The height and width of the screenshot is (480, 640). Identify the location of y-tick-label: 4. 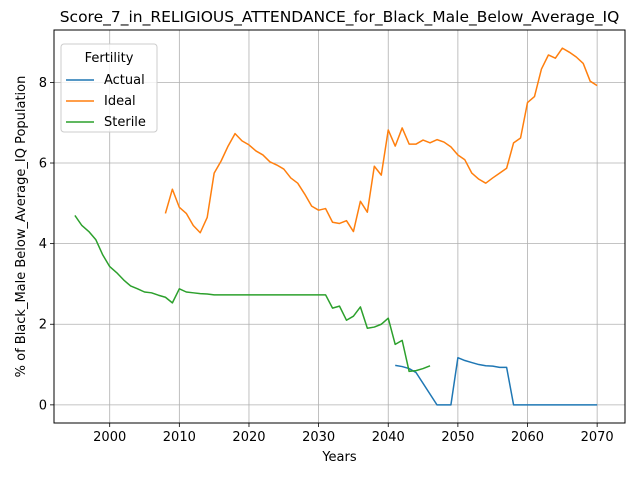
(43, 244).